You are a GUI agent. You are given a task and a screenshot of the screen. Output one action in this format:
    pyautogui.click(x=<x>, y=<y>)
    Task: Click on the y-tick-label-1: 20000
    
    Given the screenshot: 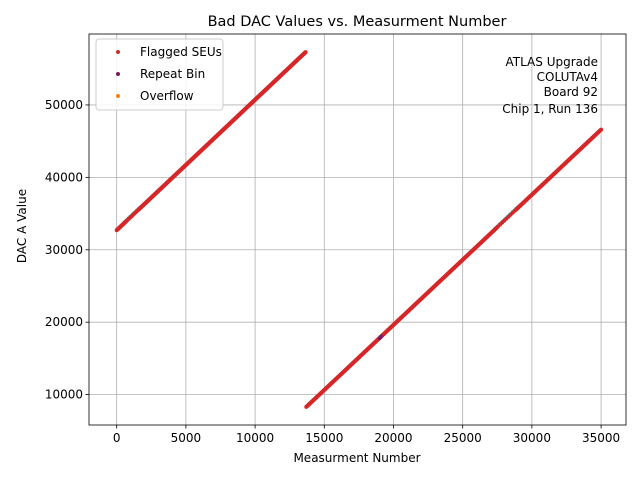 What is the action you would take?
    pyautogui.click(x=64, y=322)
    